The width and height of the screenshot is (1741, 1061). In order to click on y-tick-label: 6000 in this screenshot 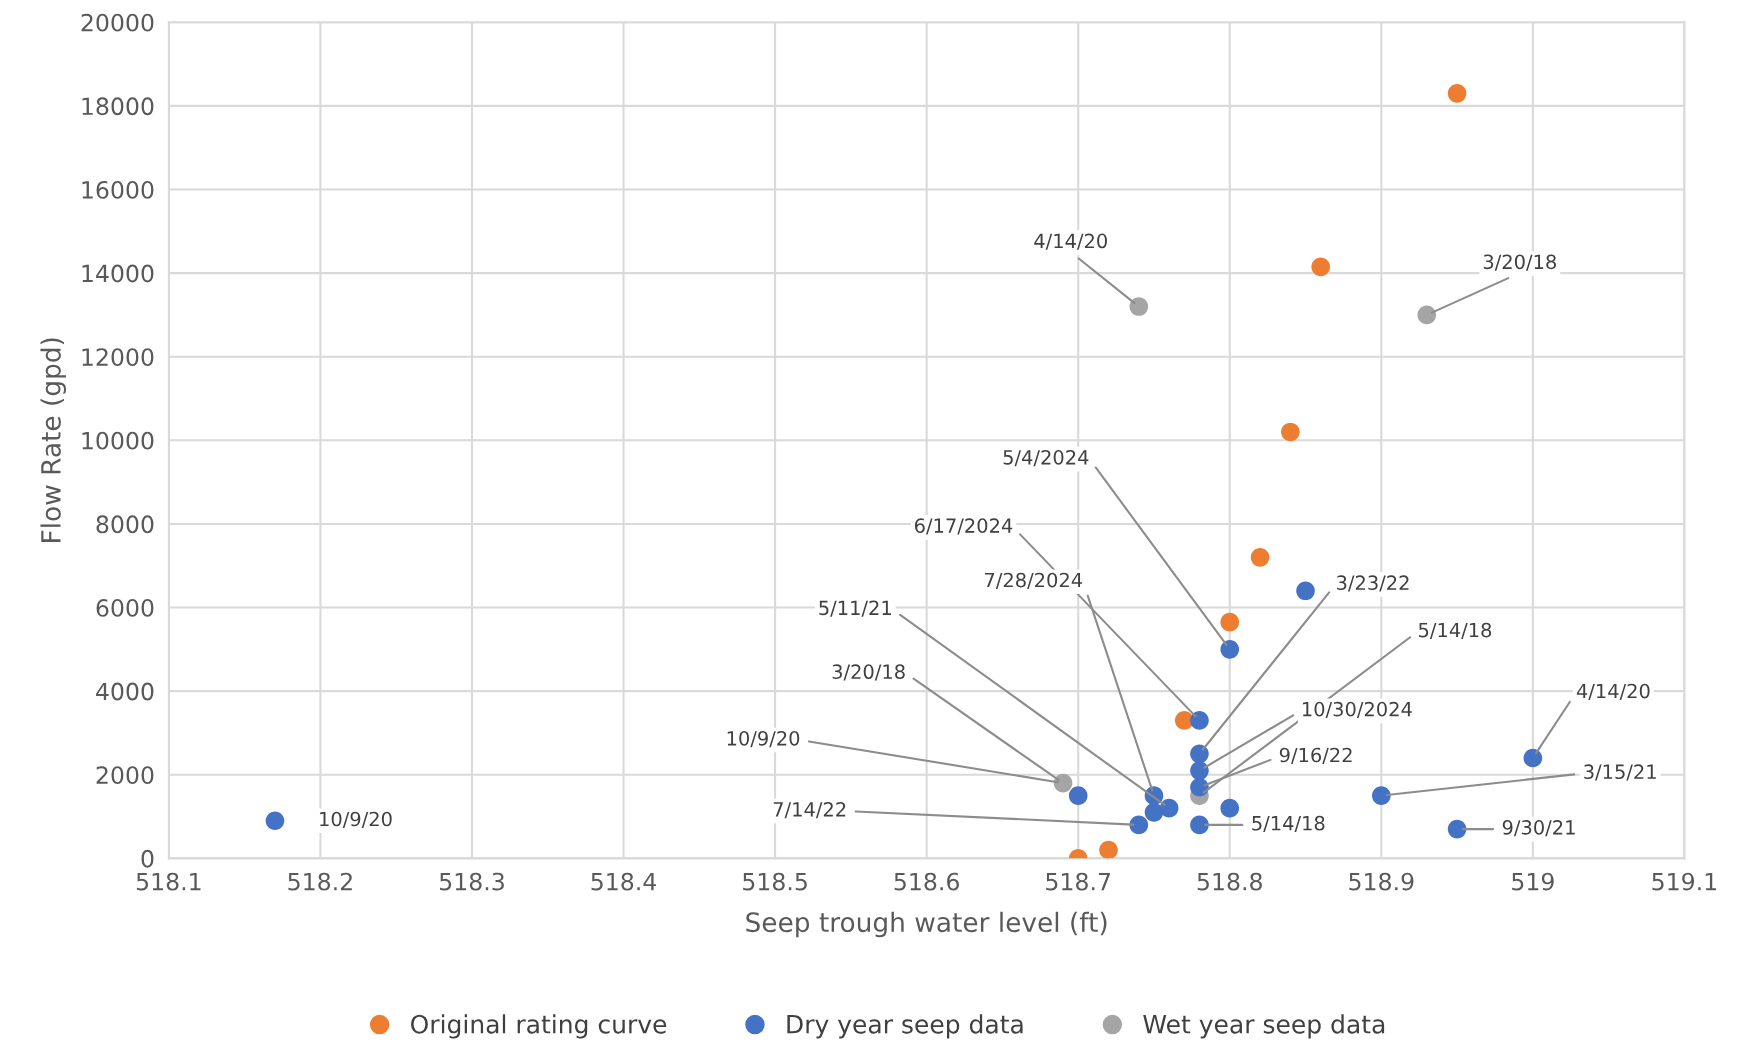, I will do `click(125, 607)`.